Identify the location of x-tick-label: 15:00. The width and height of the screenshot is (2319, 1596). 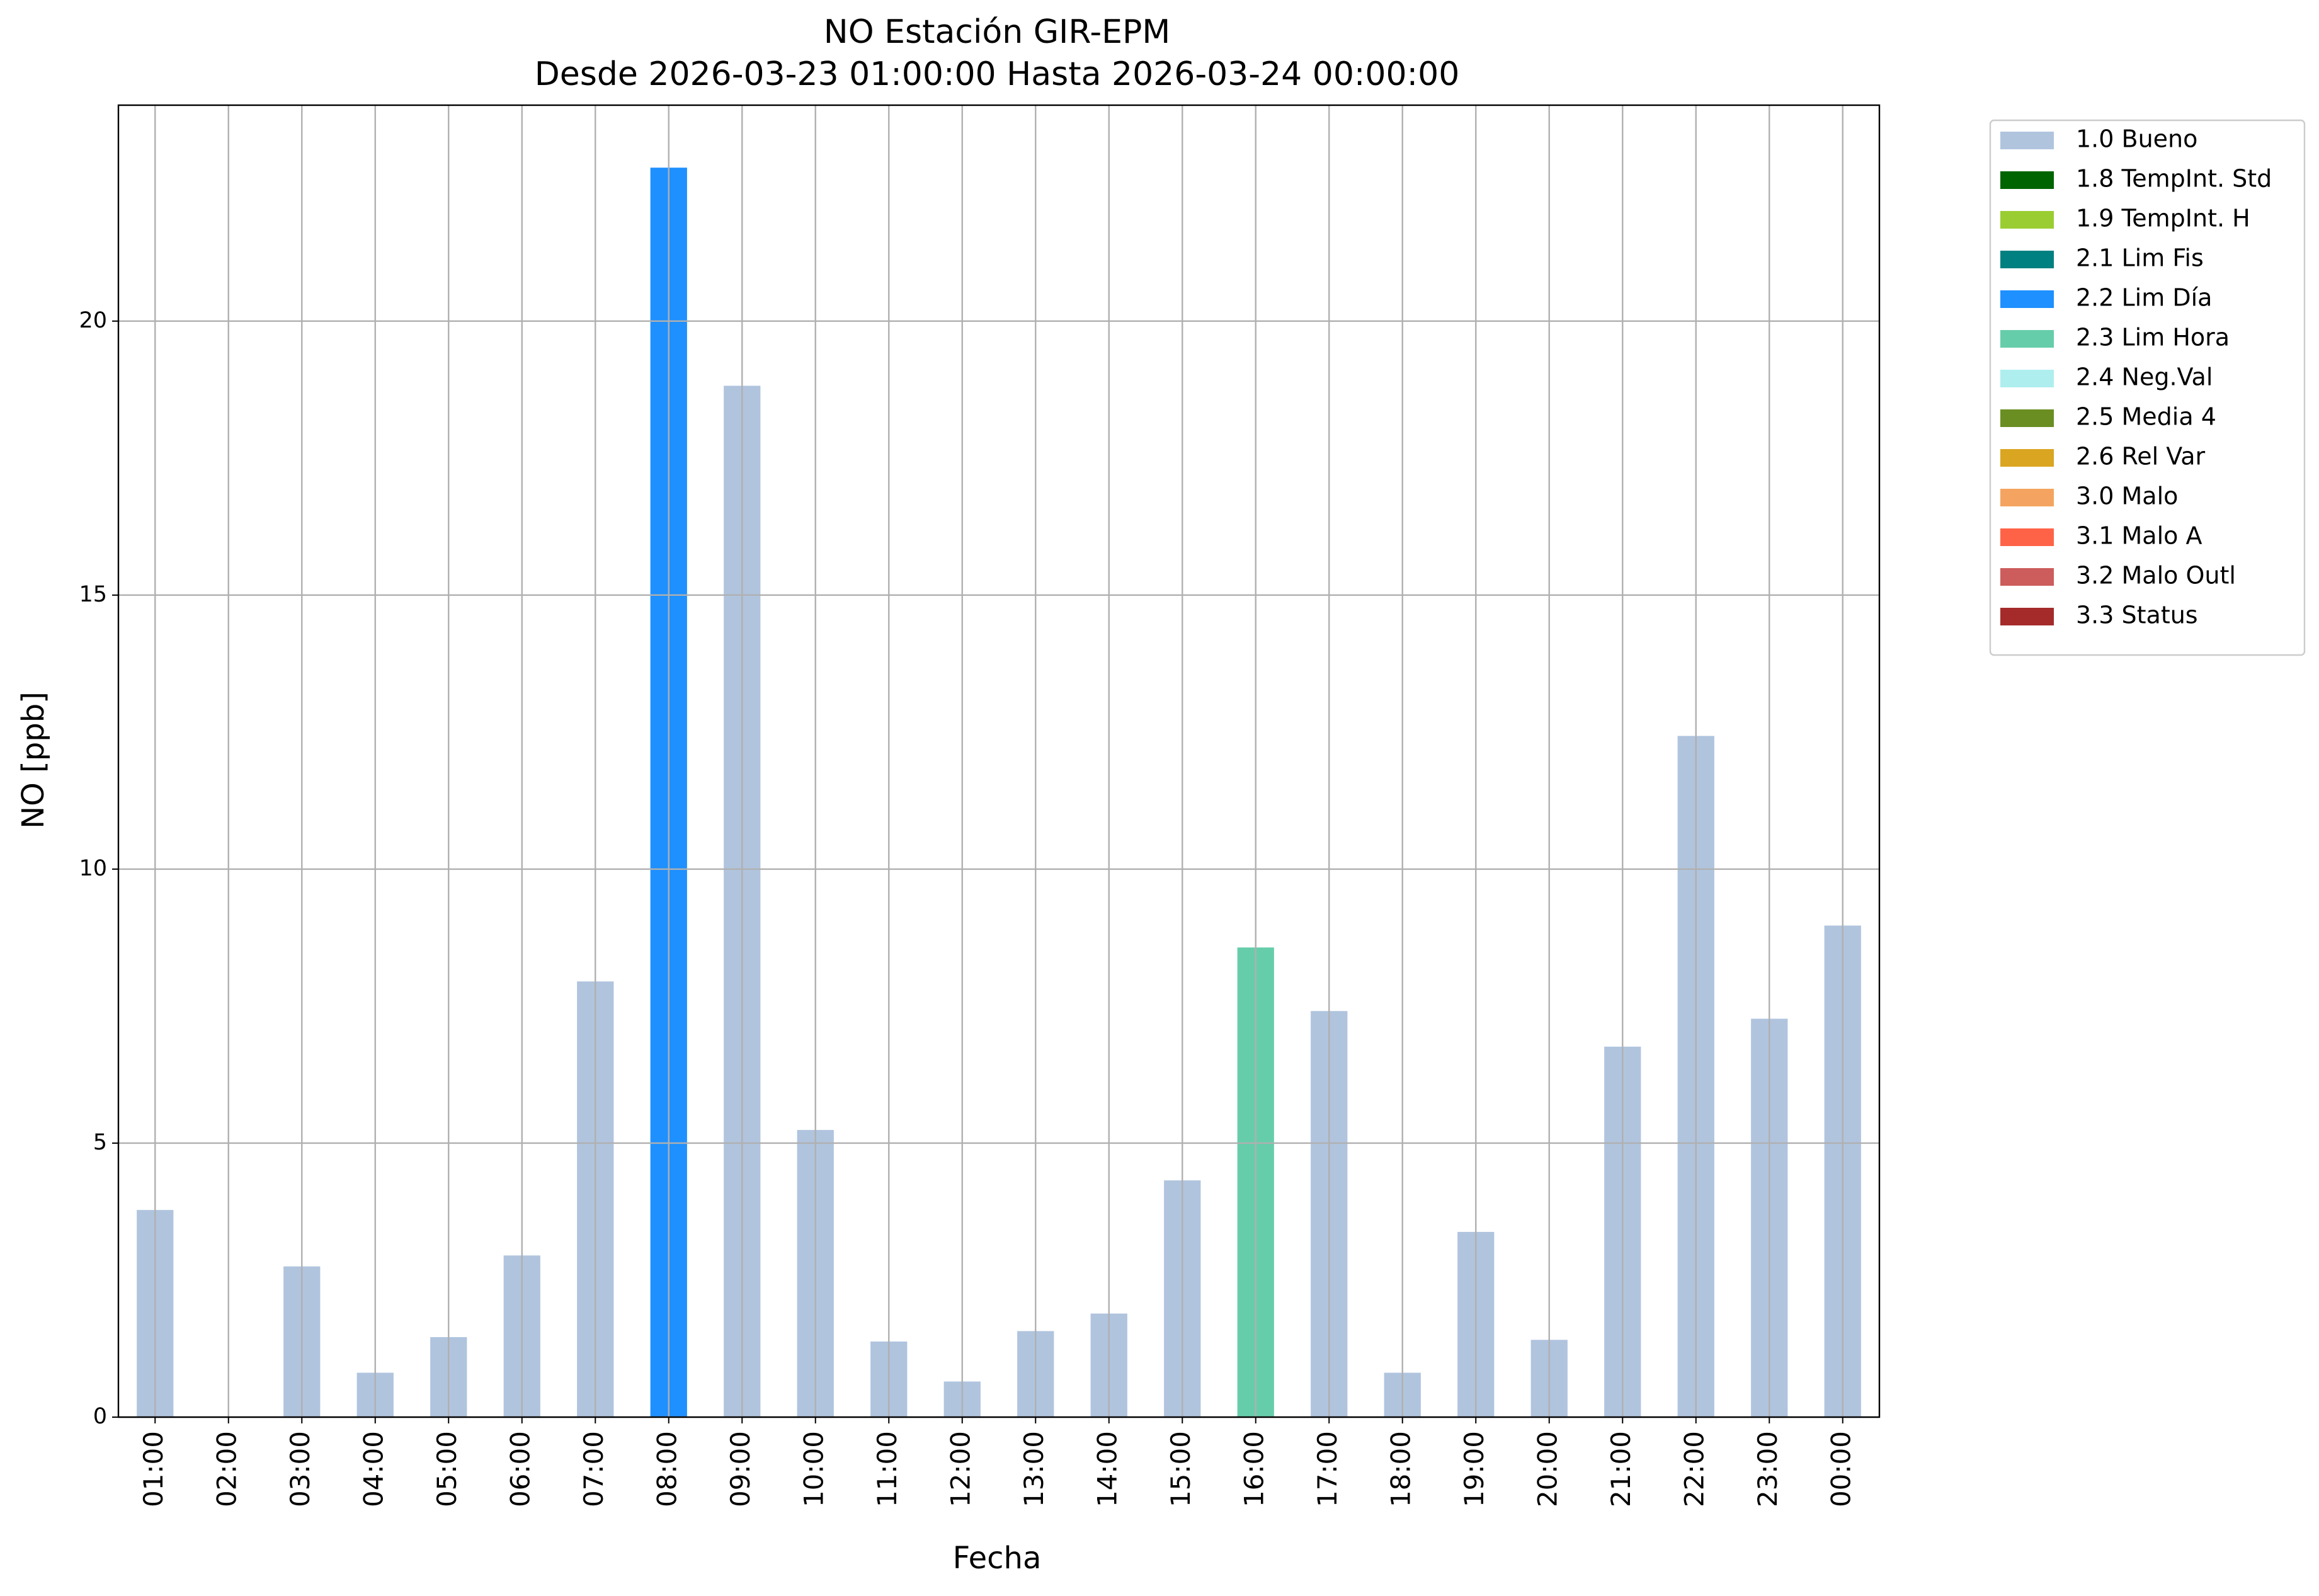
(1180, 1469).